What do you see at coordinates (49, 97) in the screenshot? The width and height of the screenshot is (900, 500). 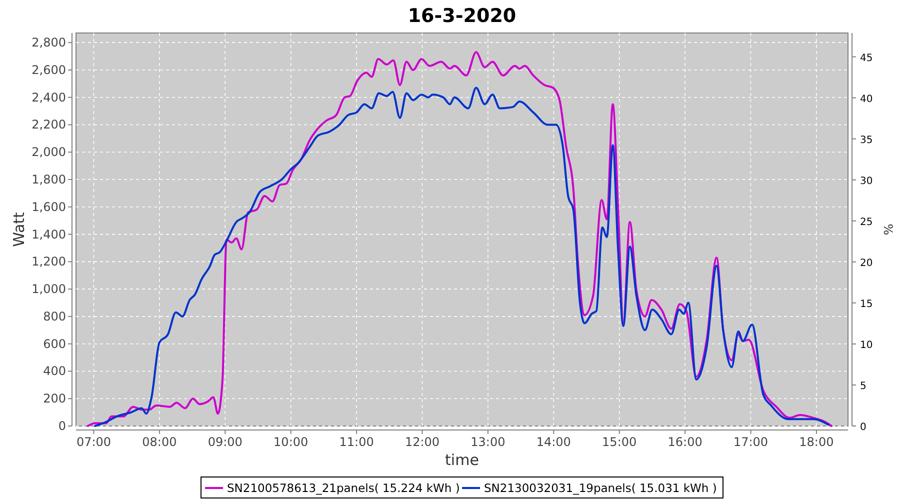 I see `y-tick-label: 2,400` at bounding box center [49, 97].